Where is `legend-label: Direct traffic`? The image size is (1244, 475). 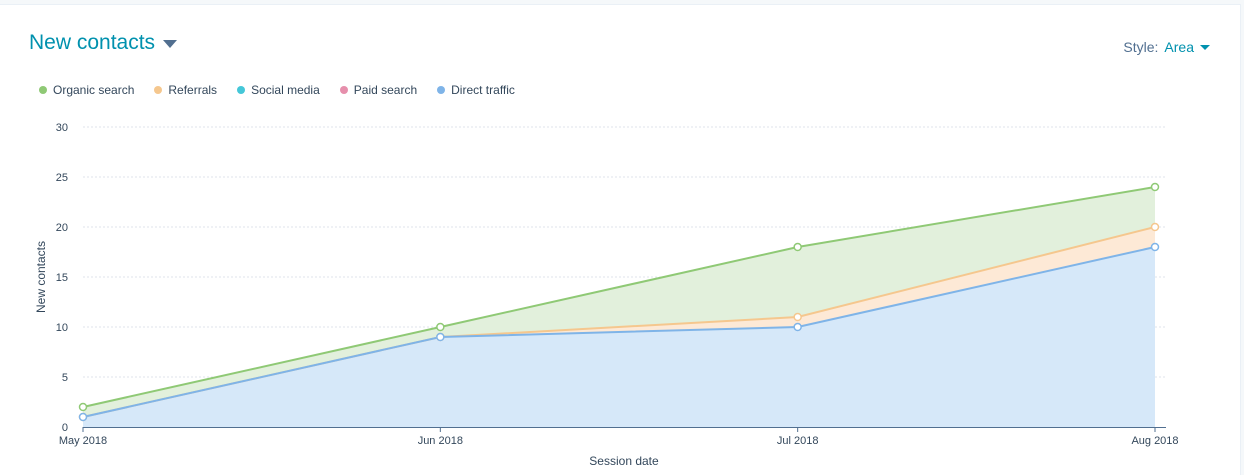 legend-label: Direct traffic is located at coordinates (483, 90).